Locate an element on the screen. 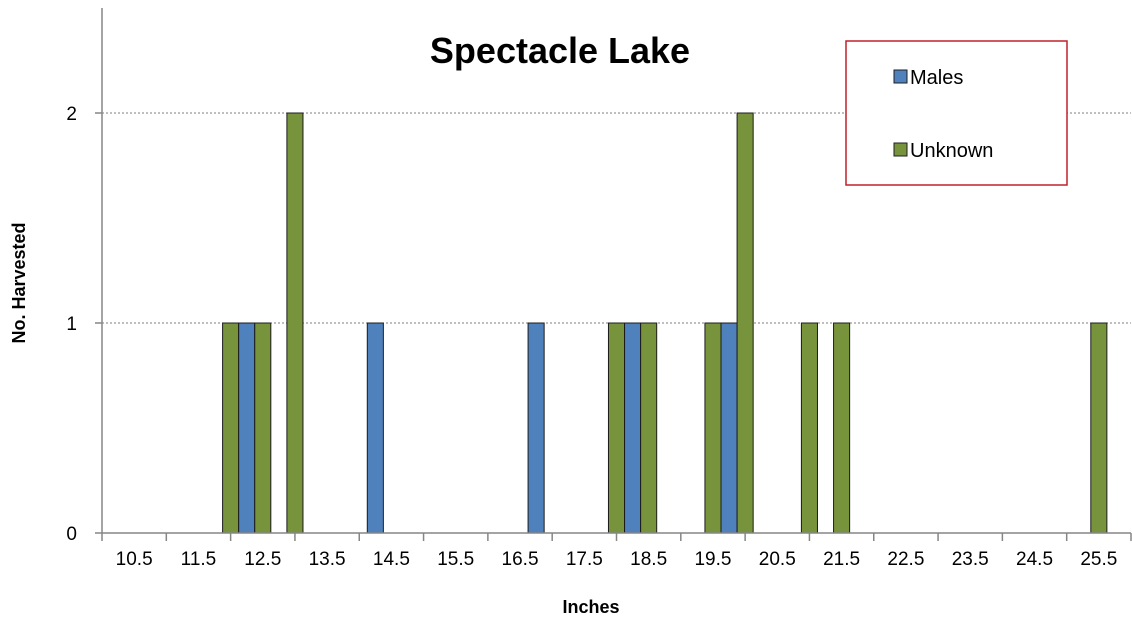 Image resolution: width=1132 pixels, height=621 pixels. legend-label-males: Males is located at coordinates (936, 78).